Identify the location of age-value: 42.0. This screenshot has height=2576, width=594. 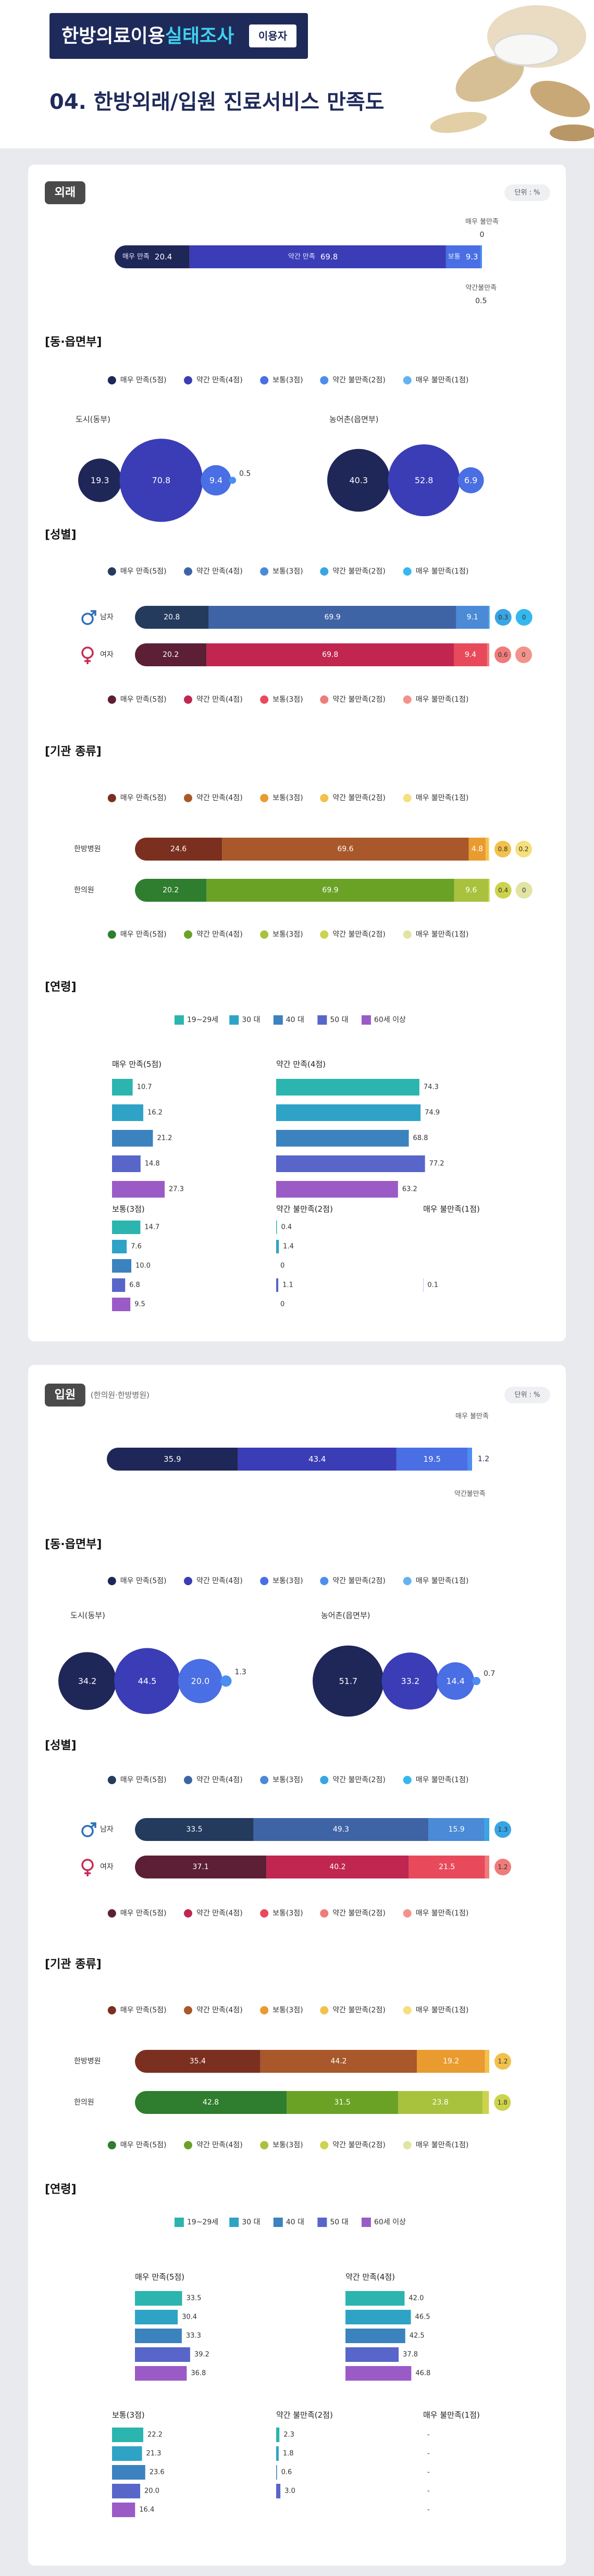
(416, 2299).